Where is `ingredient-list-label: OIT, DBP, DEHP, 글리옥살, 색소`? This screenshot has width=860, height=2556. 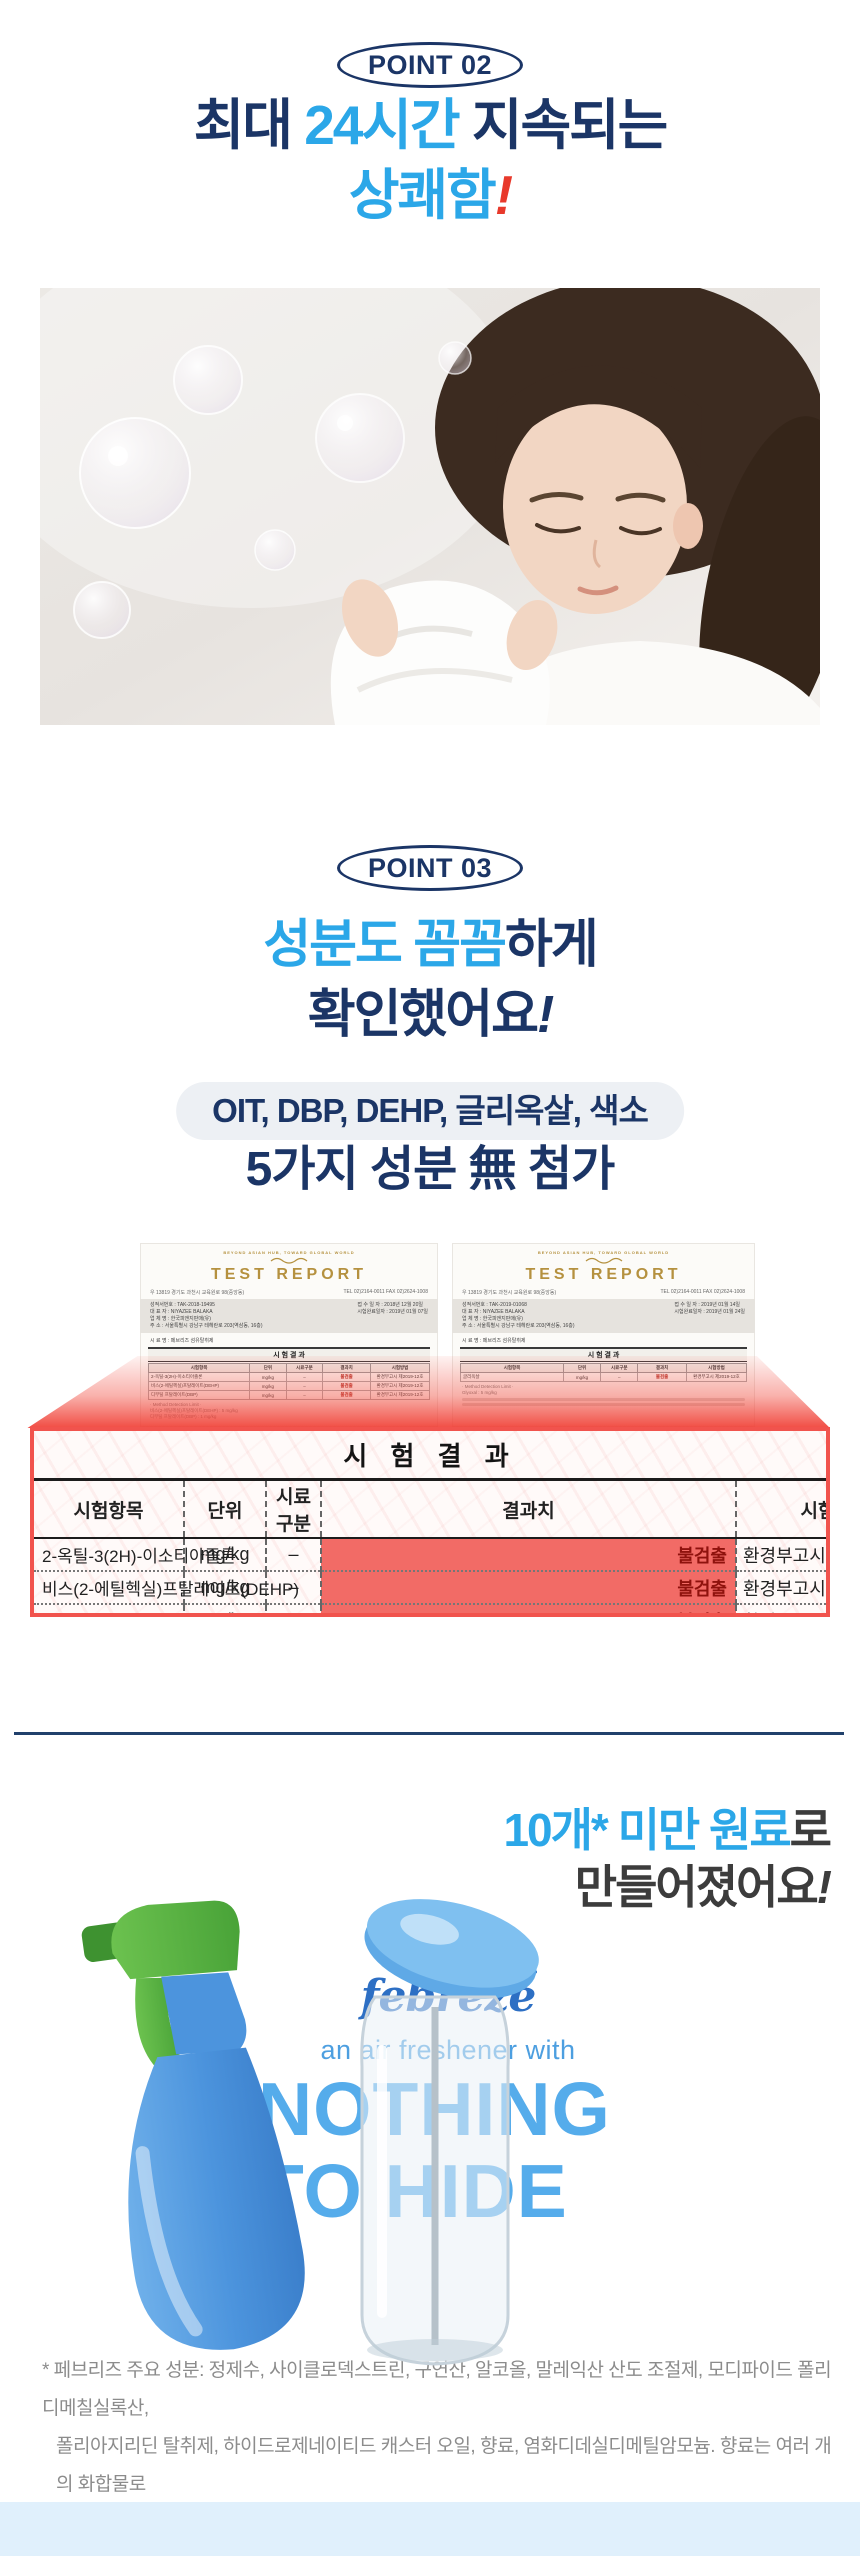 ingredient-list-label: OIT, DBP, DEHP, 글리옥살, 색소 is located at coordinates (430, 1110).